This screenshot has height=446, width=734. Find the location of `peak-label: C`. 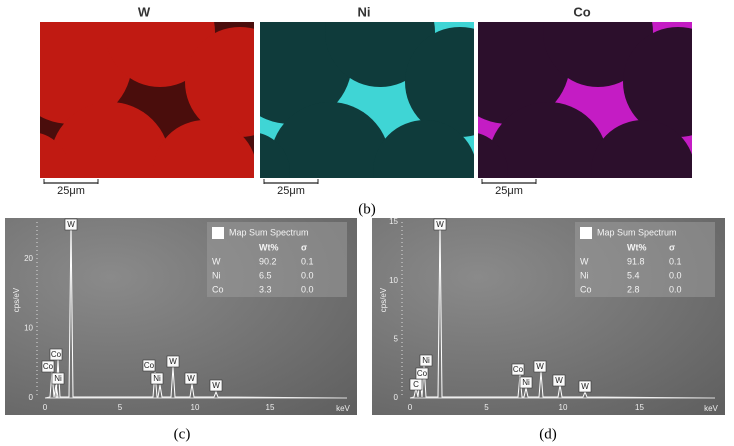

peak-label: C is located at coordinates (416, 384).